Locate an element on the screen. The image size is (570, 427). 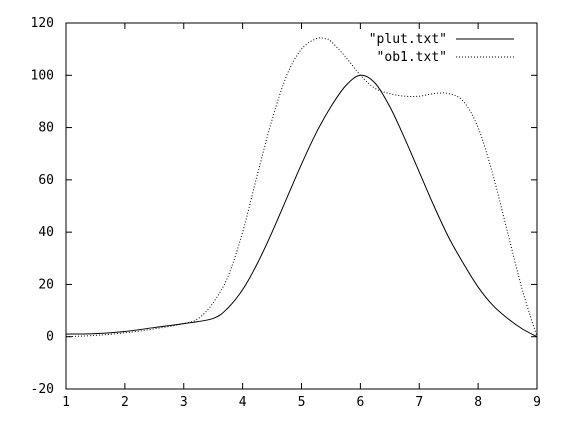
x-tick-label-8: 9 is located at coordinates (537, 402).